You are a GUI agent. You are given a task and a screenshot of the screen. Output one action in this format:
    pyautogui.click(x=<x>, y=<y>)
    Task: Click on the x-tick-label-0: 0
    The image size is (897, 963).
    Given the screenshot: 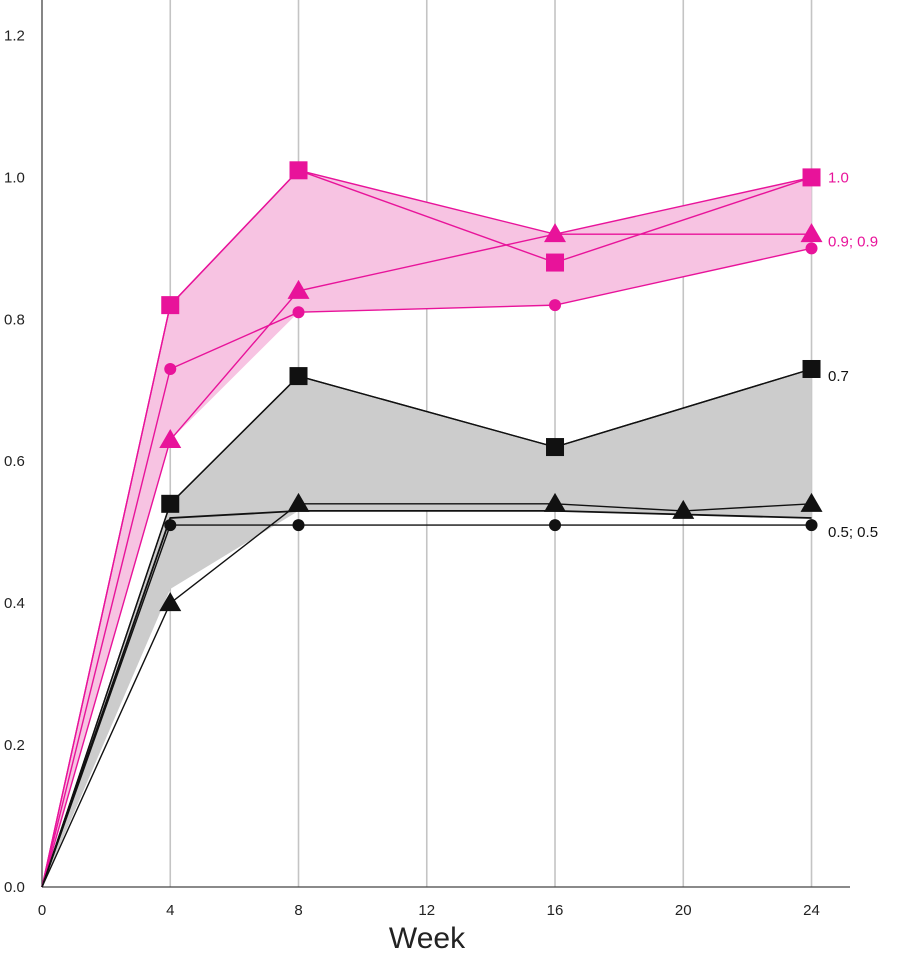 What is the action you would take?
    pyautogui.click(x=42, y=910)
    